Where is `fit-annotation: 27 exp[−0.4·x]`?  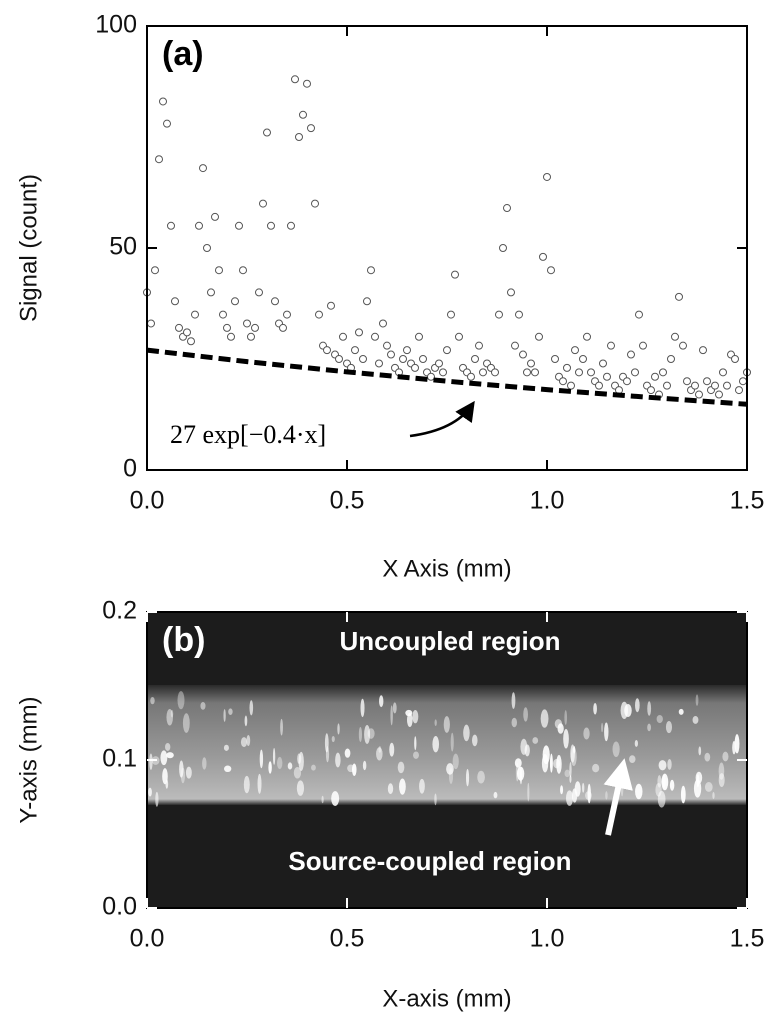
fit-annotation: 27 exp[−0.4·x] is located at coordinates (248, 434).